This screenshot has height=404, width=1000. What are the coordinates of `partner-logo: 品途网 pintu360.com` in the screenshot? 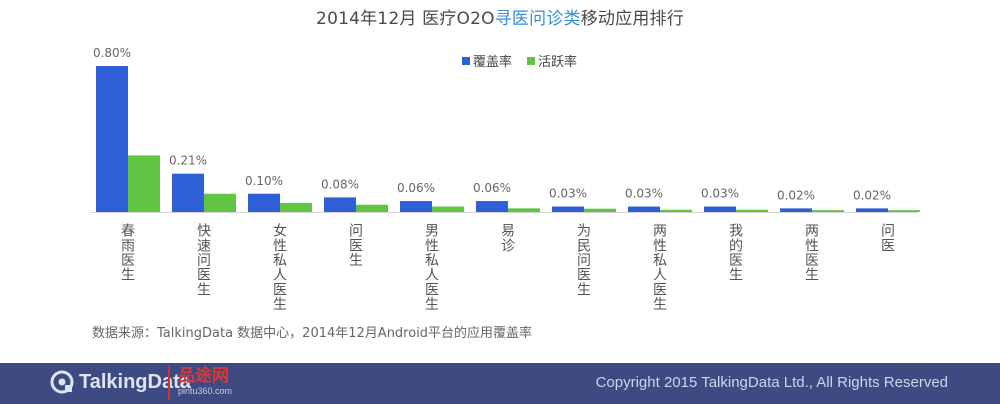 It's located at (200, 383).